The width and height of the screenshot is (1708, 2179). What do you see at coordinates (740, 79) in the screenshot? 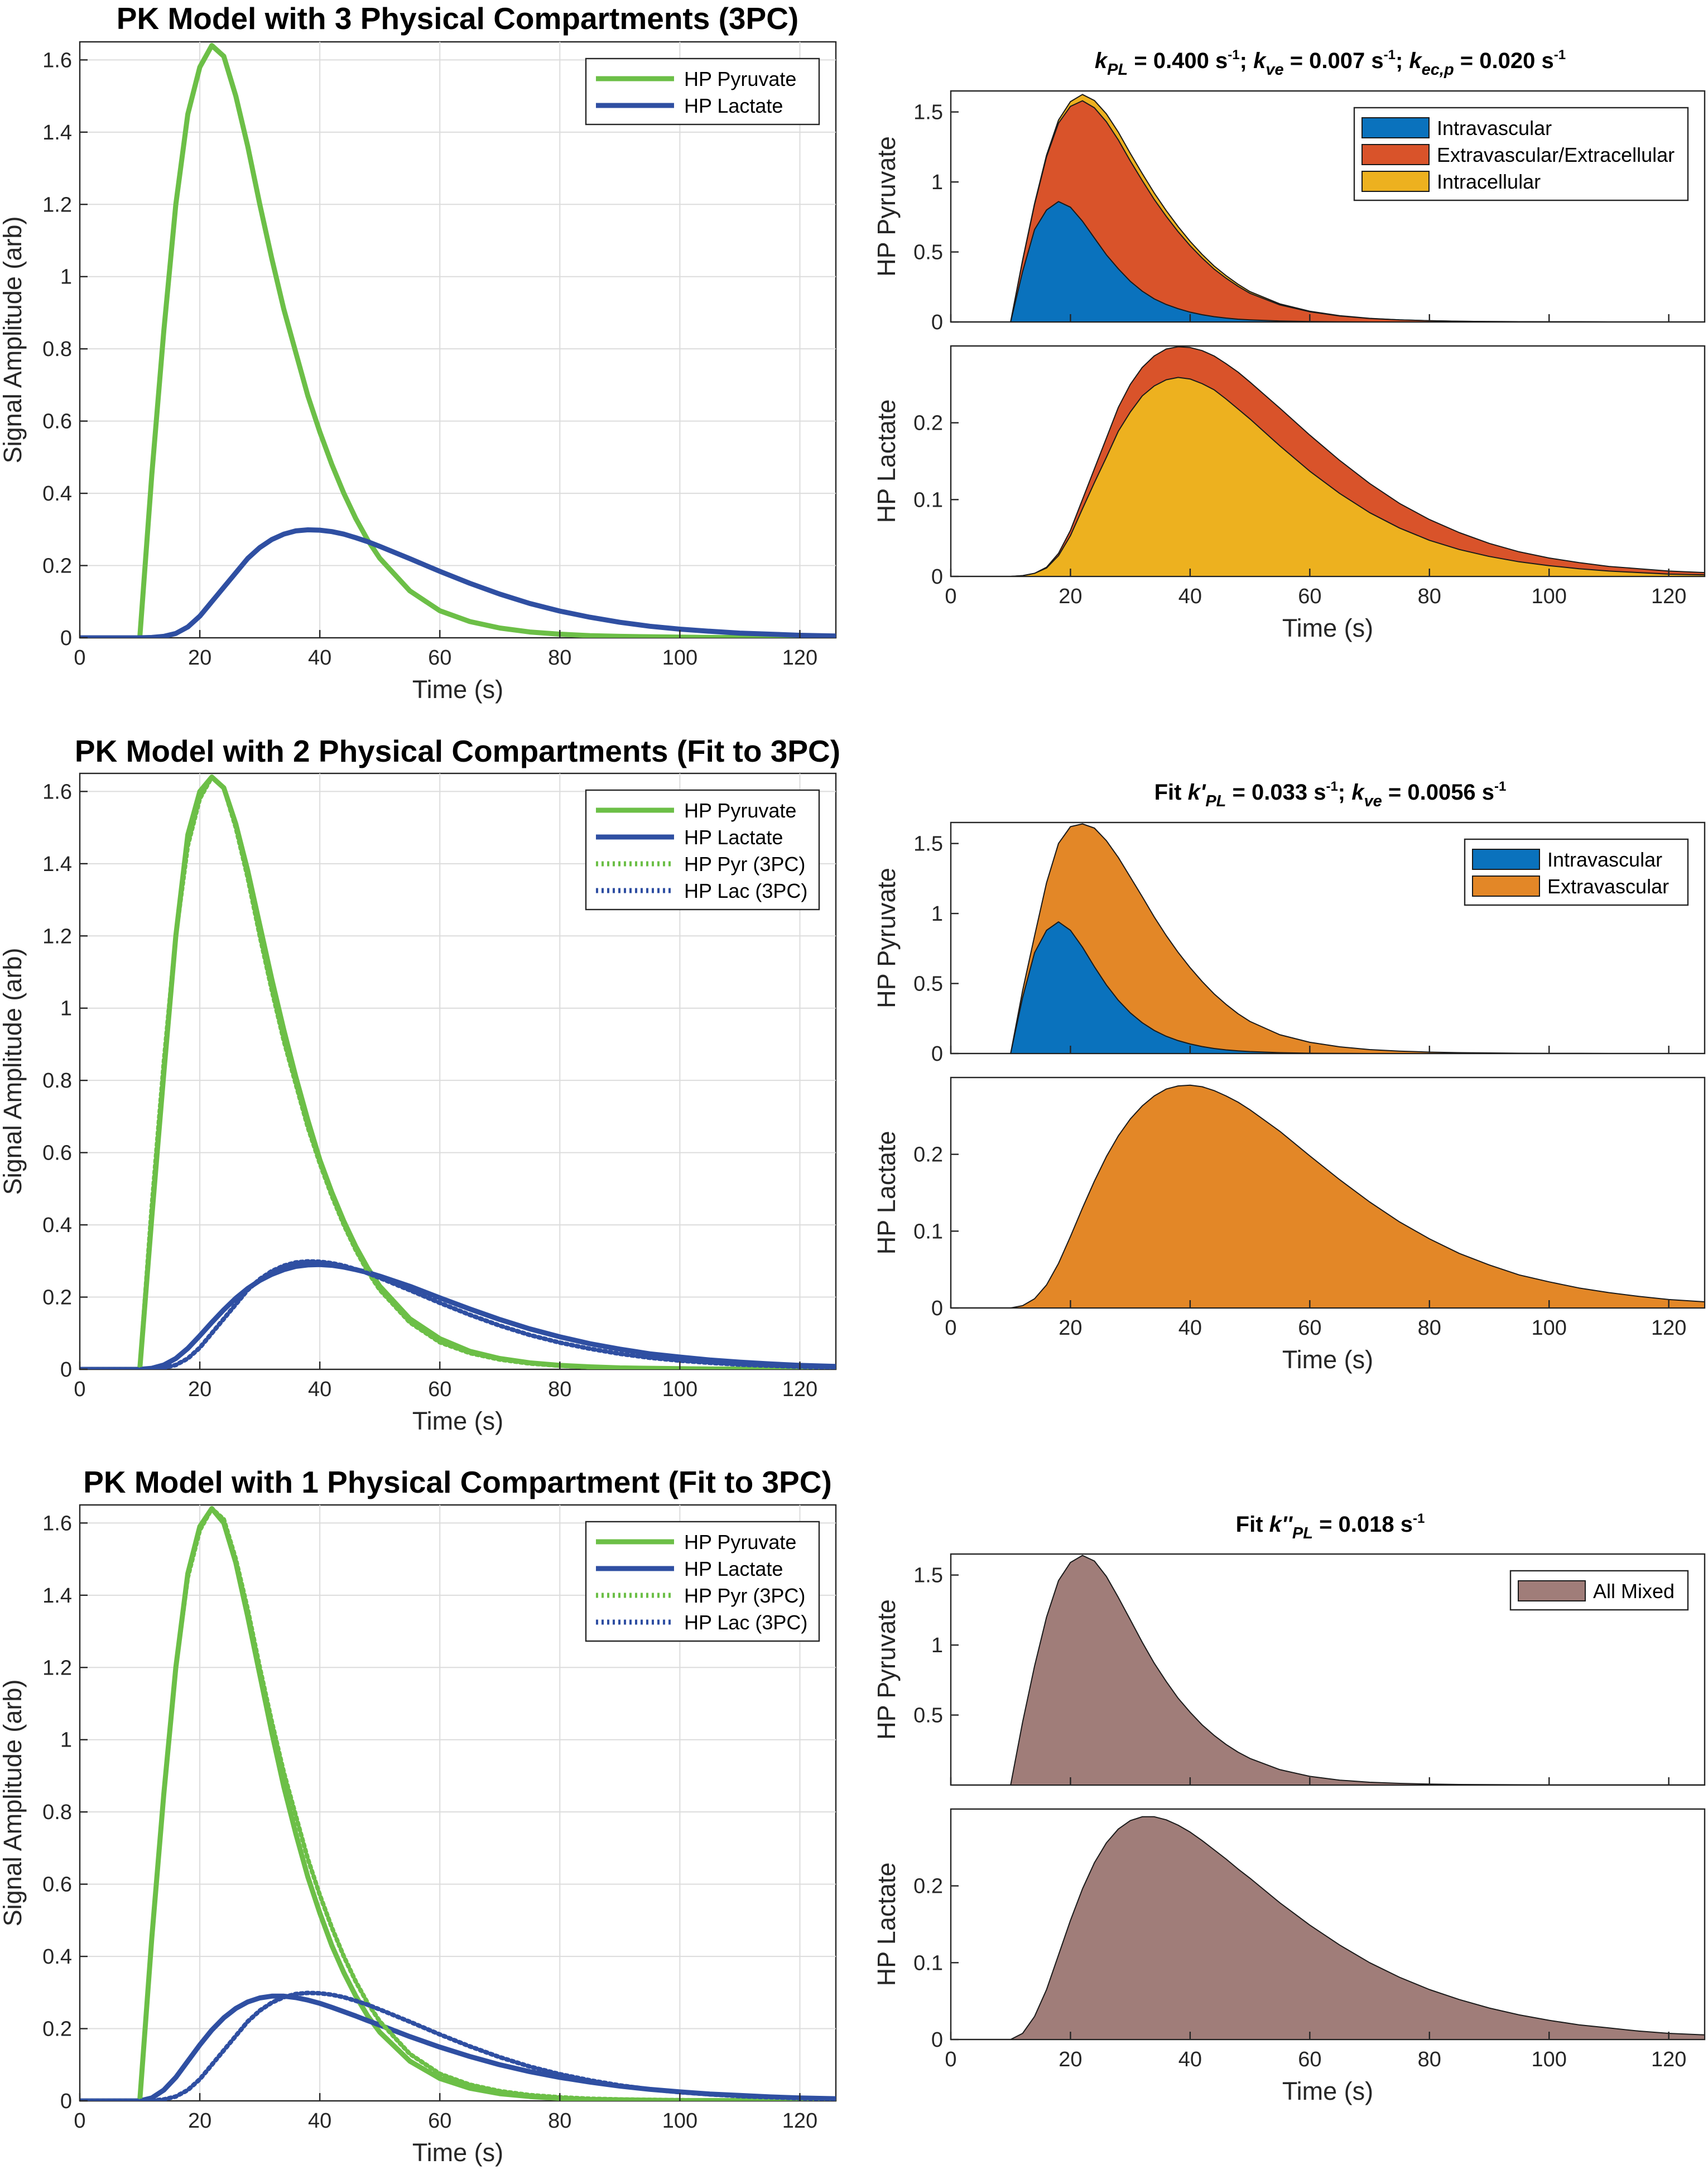
I see `legend-entry: HP Pyruvate` at bounding box center [740, 79].